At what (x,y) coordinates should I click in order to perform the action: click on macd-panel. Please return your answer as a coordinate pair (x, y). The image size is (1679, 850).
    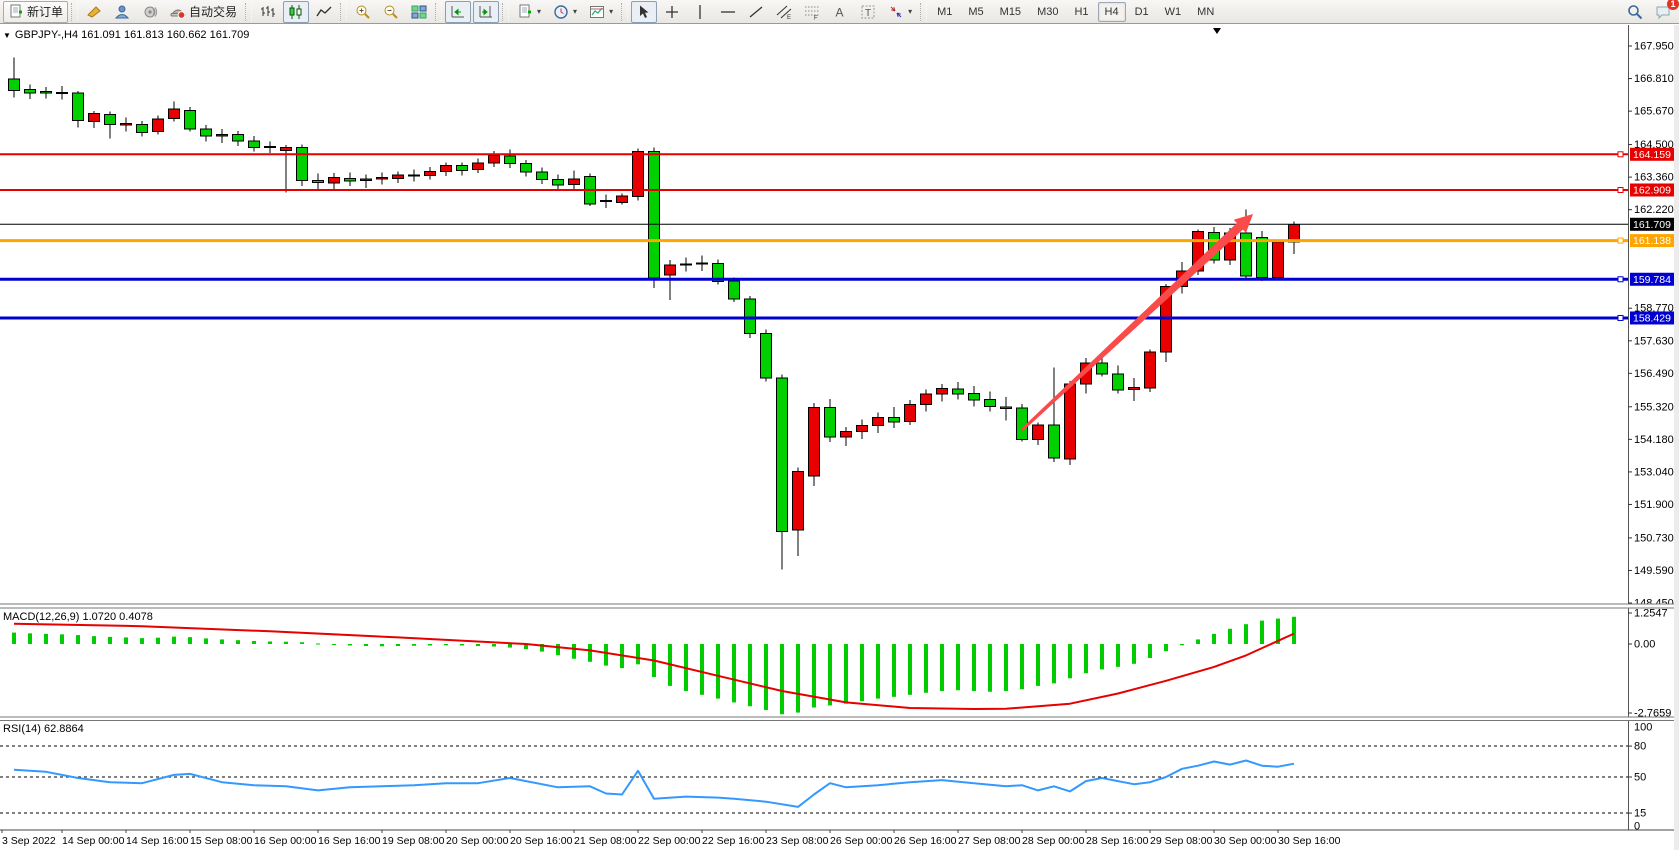
    Looking at the image, I should click on (822, 663).